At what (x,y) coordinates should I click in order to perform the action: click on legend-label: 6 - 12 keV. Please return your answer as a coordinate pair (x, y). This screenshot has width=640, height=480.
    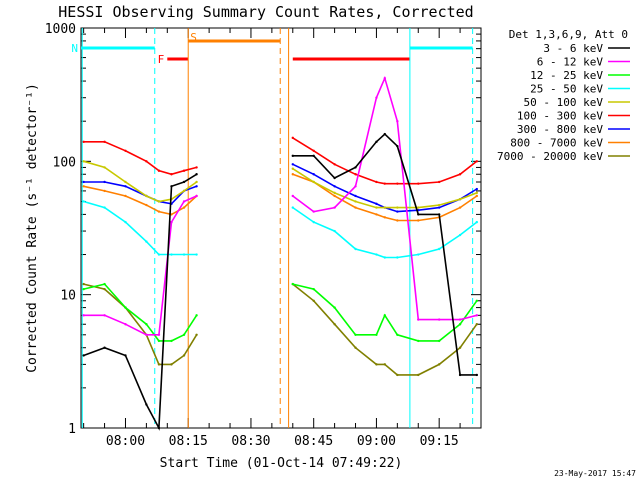
    Looking at the image, I should click on (570, 62).